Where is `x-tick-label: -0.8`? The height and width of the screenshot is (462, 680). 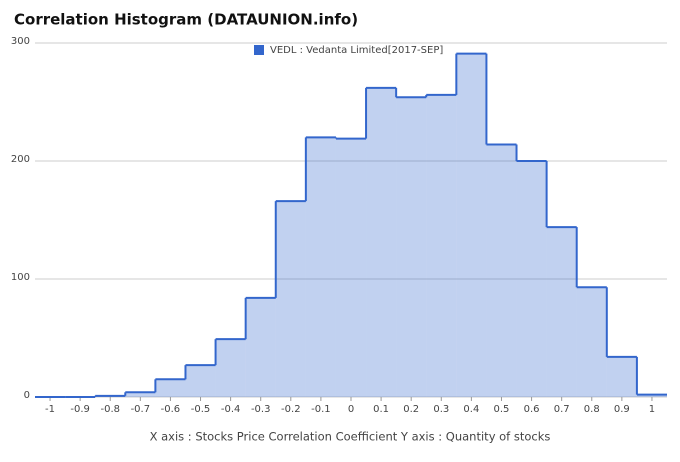 x-tick-label: -0.8 is located at coordinates (110, 409).